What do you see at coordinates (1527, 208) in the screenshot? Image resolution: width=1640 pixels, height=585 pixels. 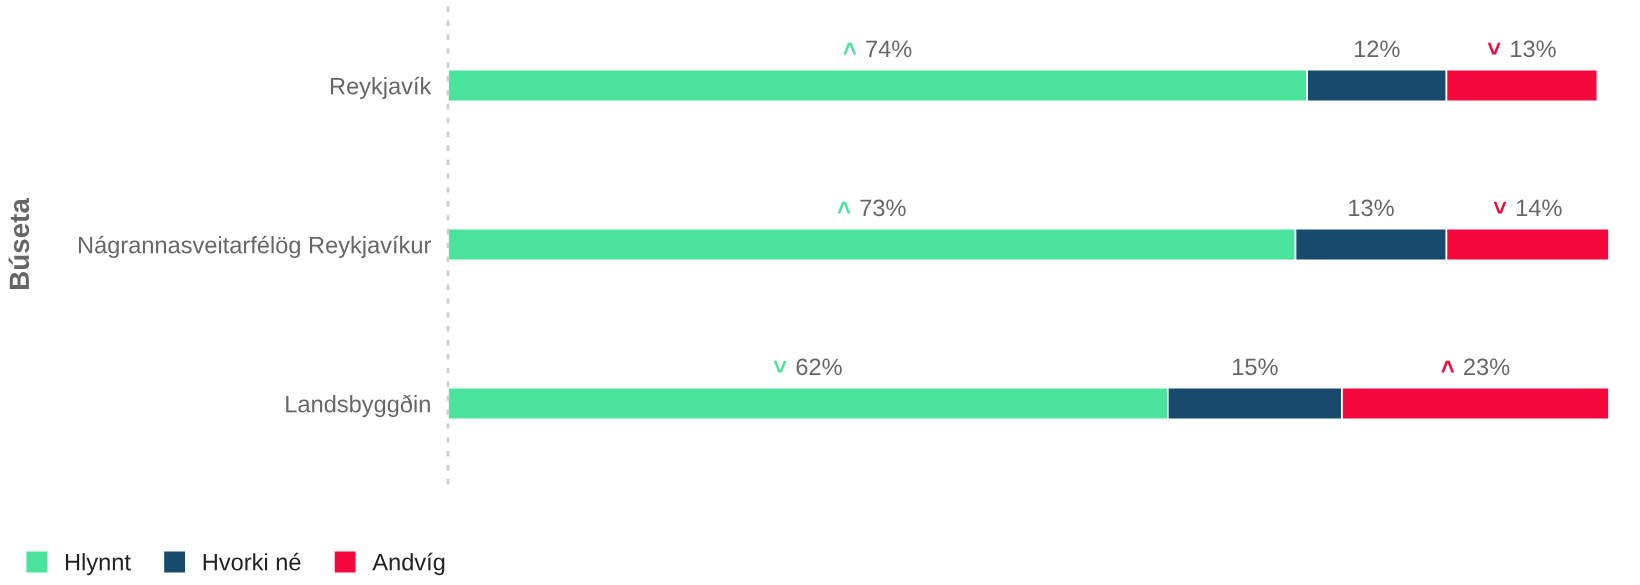 I see `data-label: ˅ 14%` at bounding box center [1527, 208].